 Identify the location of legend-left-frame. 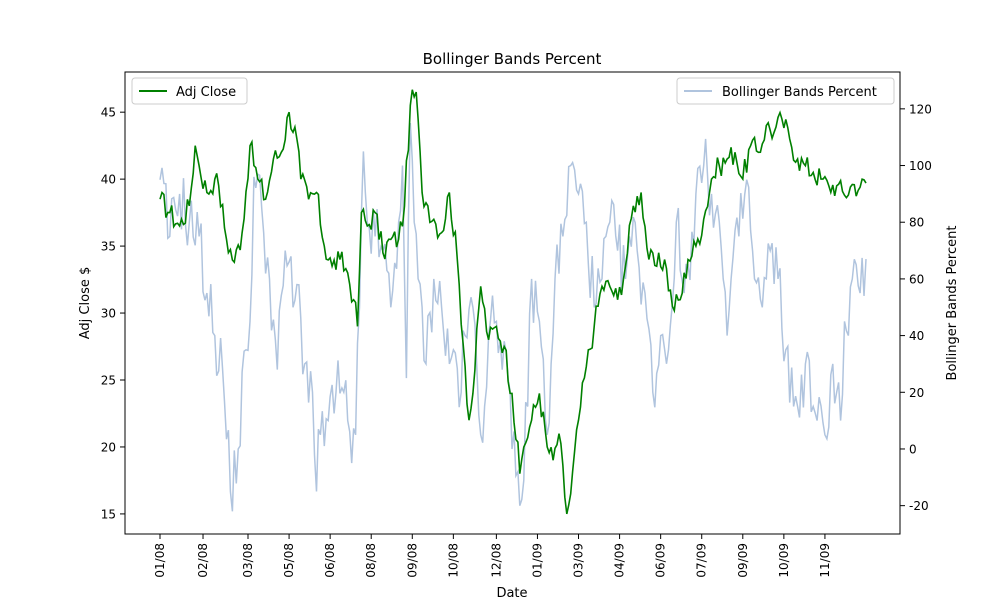
(189, 91).